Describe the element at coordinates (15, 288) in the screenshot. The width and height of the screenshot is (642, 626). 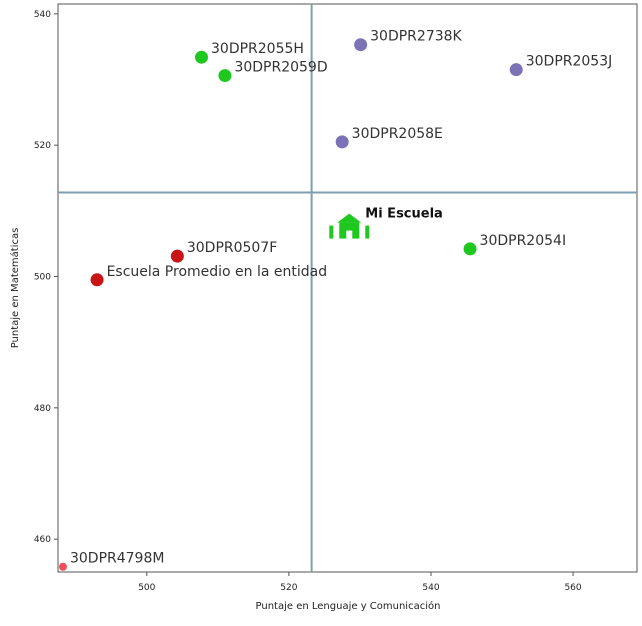
I see `y-axis-label: Puntaje en Matemáticas` at that location.